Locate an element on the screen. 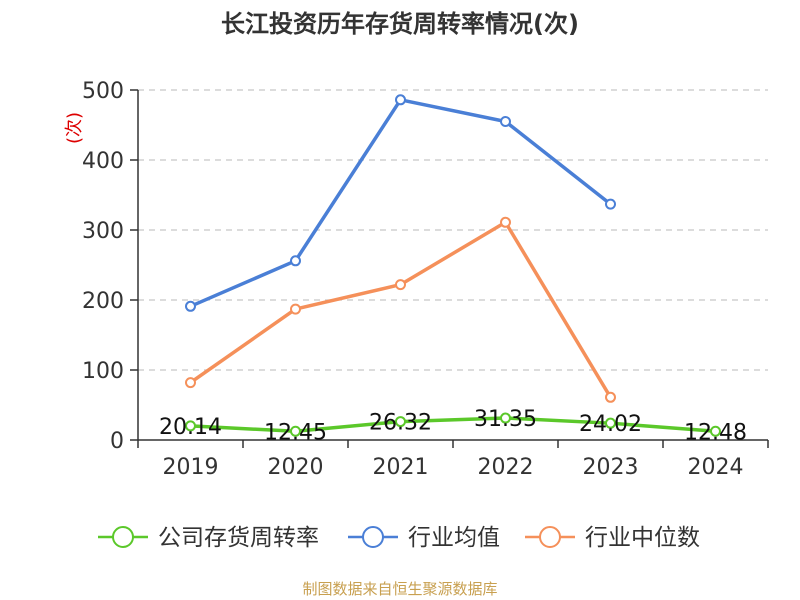  y-tick-label: 400 is located at coordinates (103, 161).